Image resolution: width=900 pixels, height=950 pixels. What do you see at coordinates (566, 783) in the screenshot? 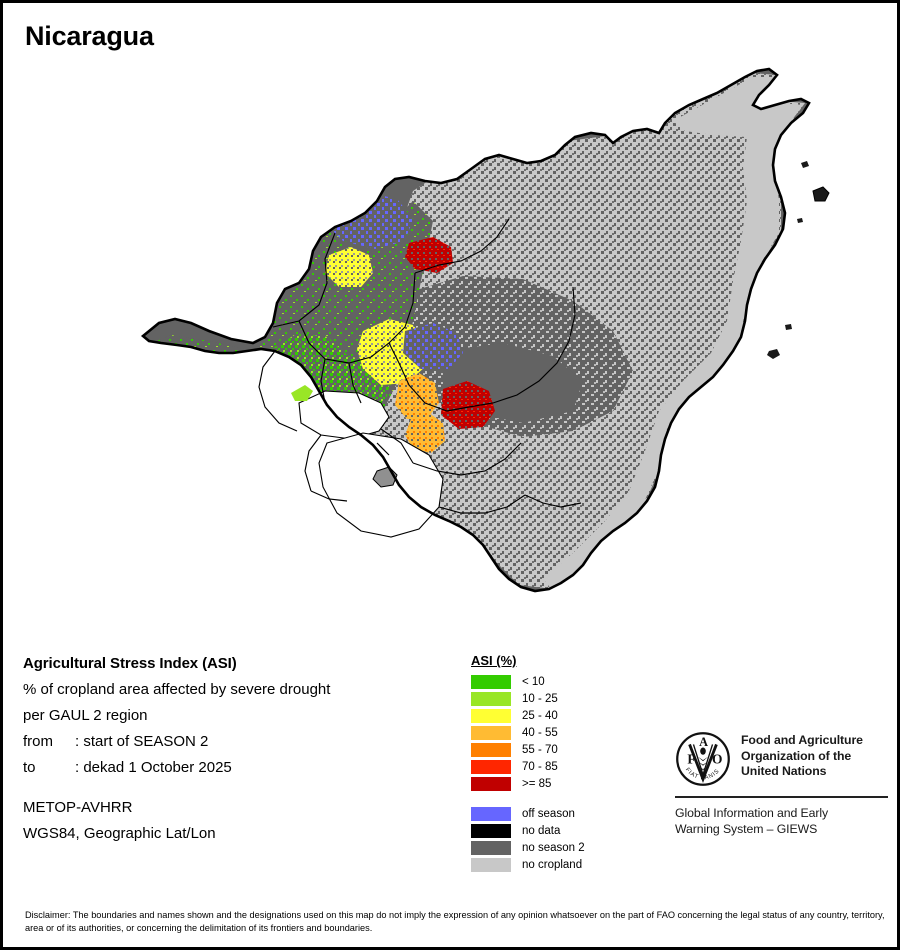
I see `legend-item: >= 85` at bounding box center [566, 783].